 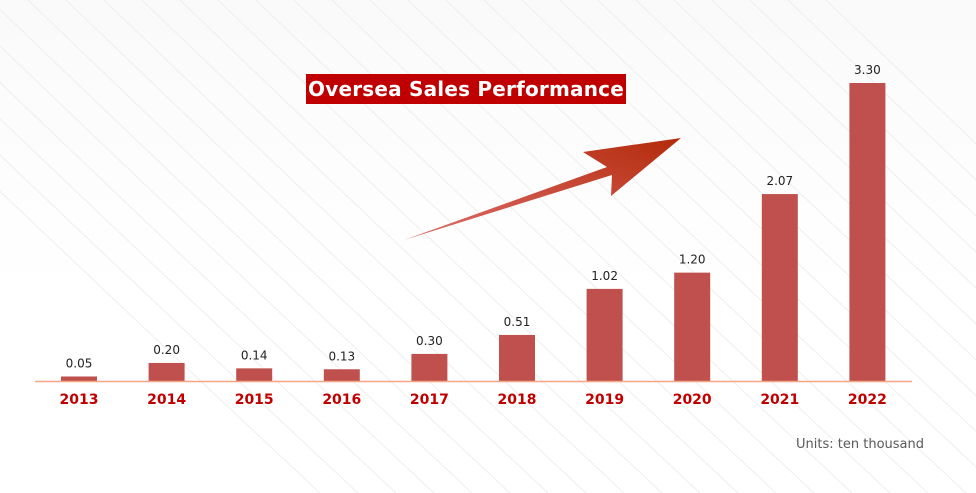 I want to click on value-label-2016: 0.13, so click(x=341, y=356).